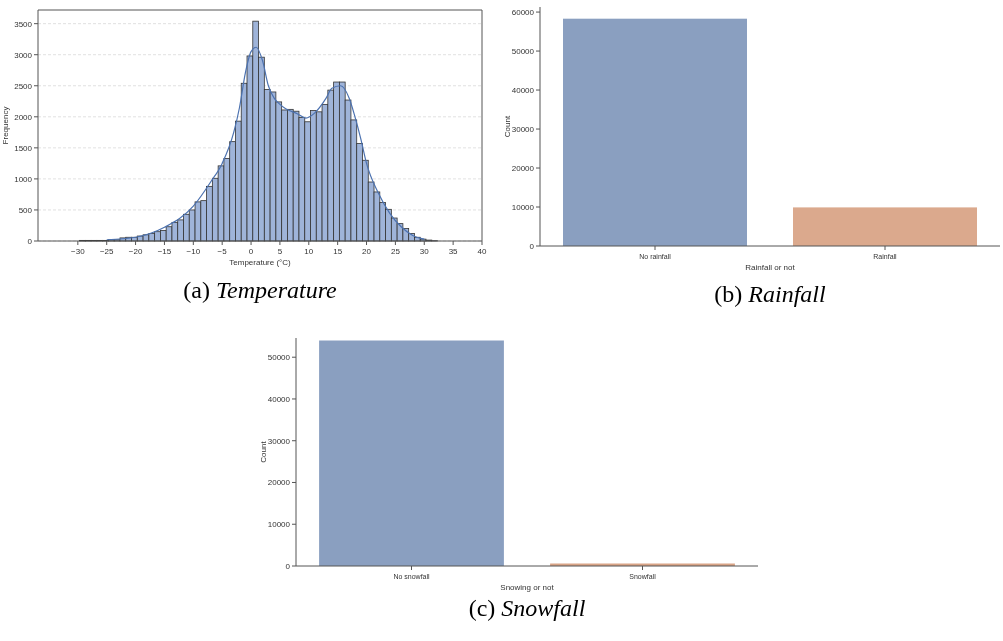 Image resolution: width=1003 pixels, height=641 pixels. What do you see at coordinates (107, 251) in the screenshot?
I see `x-tick-label: −25` at bounding box center [107, 251].